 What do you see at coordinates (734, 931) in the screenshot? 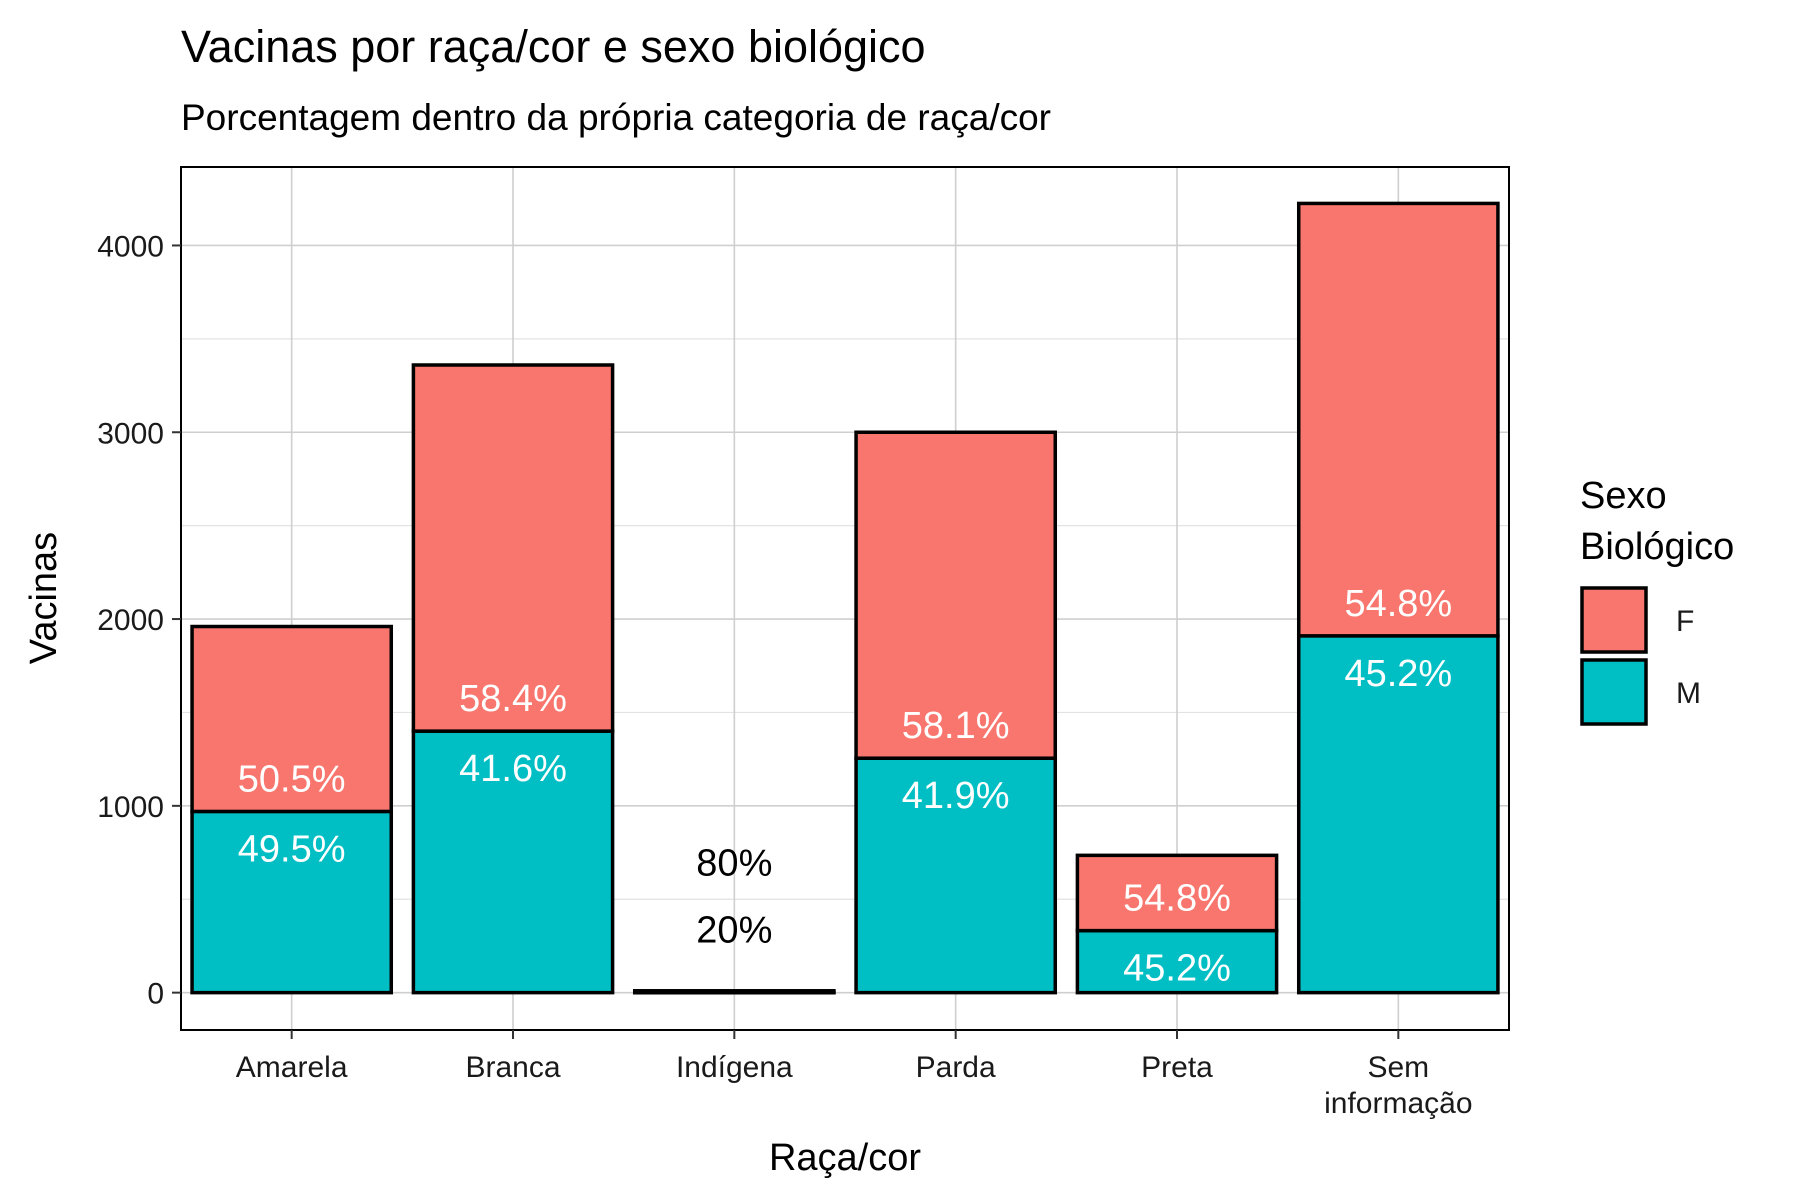
I see `bar-label-m: 20%` at bounding box center [734, 931].